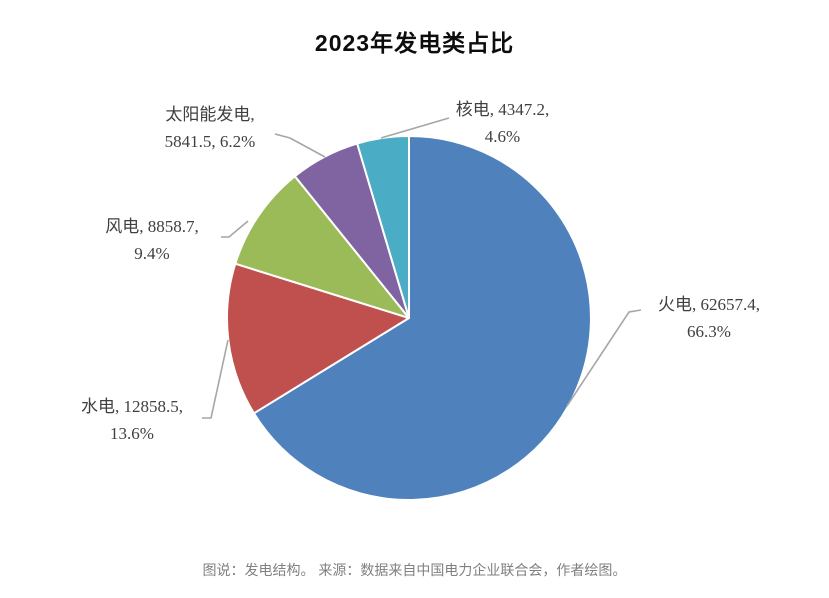  I want to click on label-wind-line1: 风电, 8858.7,, so click(152, 226).